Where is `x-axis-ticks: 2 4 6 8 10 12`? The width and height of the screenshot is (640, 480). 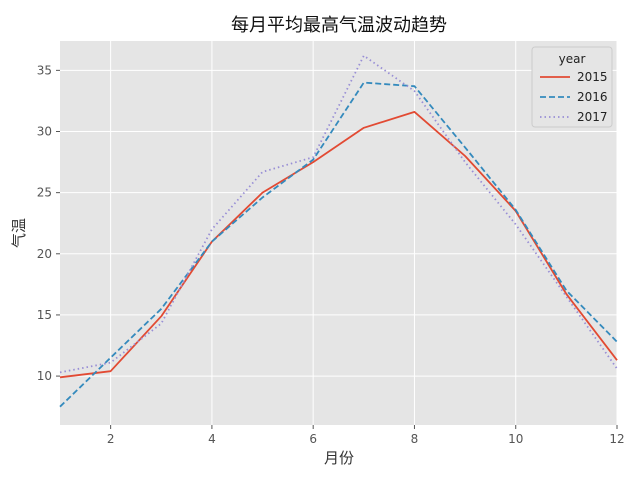 x-axis-ticks: 2 4 6 8 10 12 is located at coordinates (366, 435).